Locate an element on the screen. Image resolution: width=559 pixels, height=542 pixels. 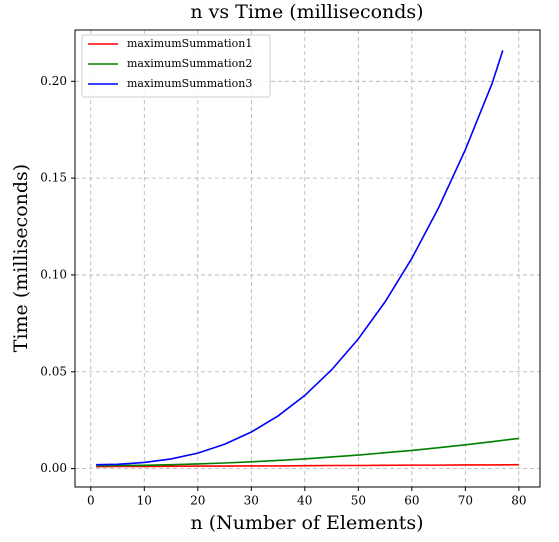
chart-title: n vs Time (milliseconds) is located at coordinates (306, 12).